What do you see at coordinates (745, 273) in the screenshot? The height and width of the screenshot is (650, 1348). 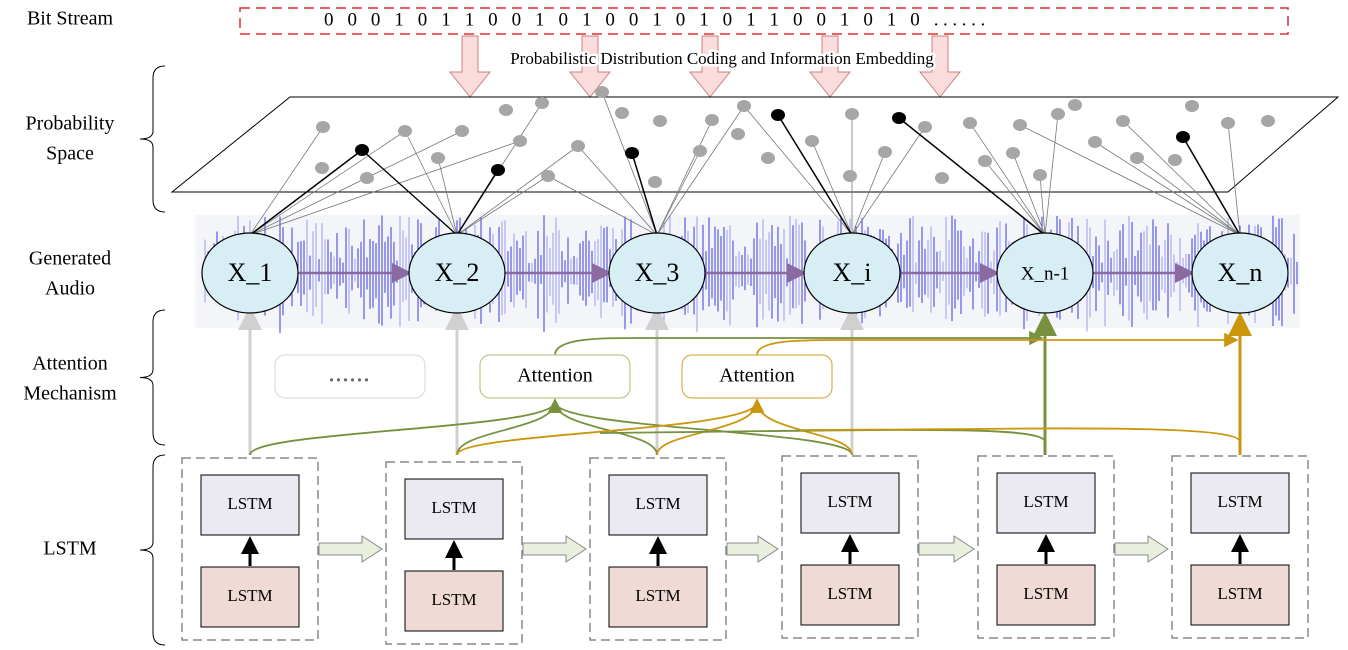 I see `nodes: X_1 X_2 X_3 X_i X_n-1 X_n` at bounding box center [745, 273].